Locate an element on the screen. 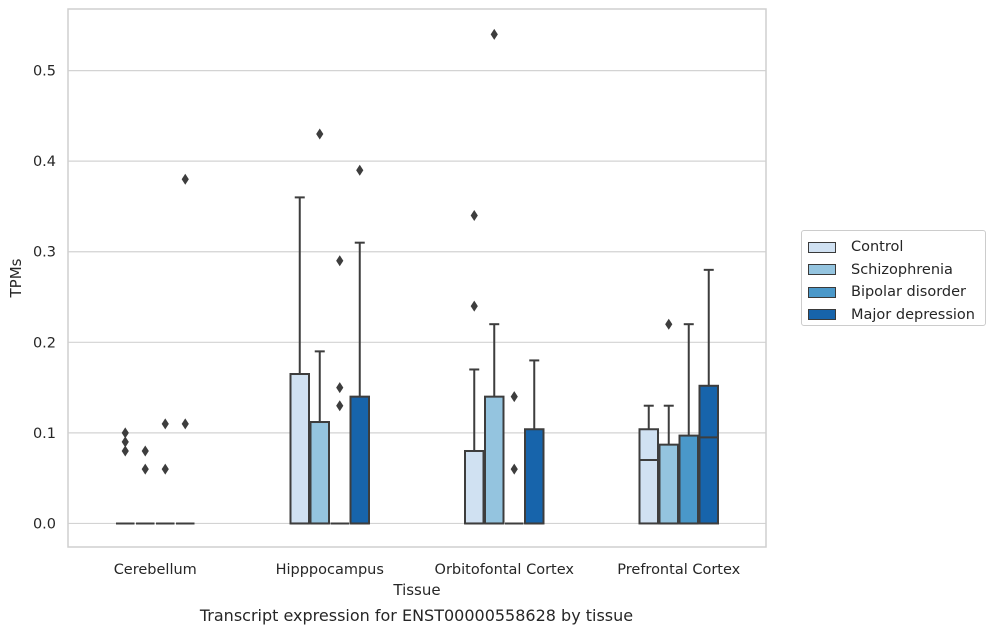 This screenshot has width=997, height=634. legend-item-schizophrenia: Schizophrenia is located at coordinates (896, 270).